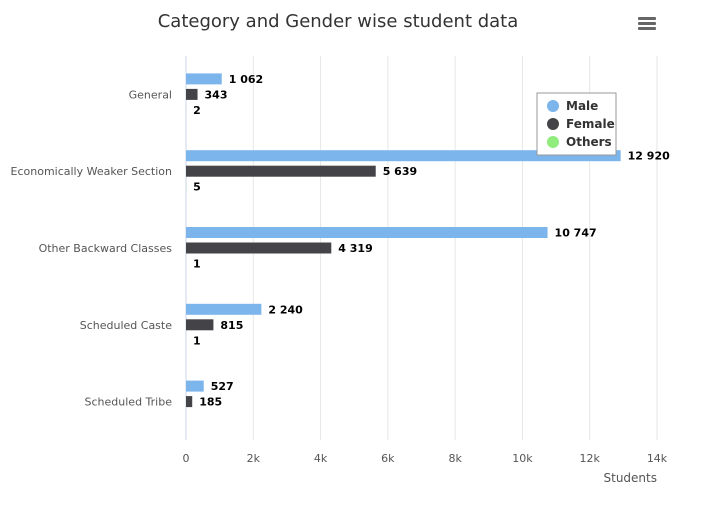  What do you see at coordinates (129, 402) in the screenshot?
I see `category-label: Scheduled Tribe` at bounding box center [129, 402].